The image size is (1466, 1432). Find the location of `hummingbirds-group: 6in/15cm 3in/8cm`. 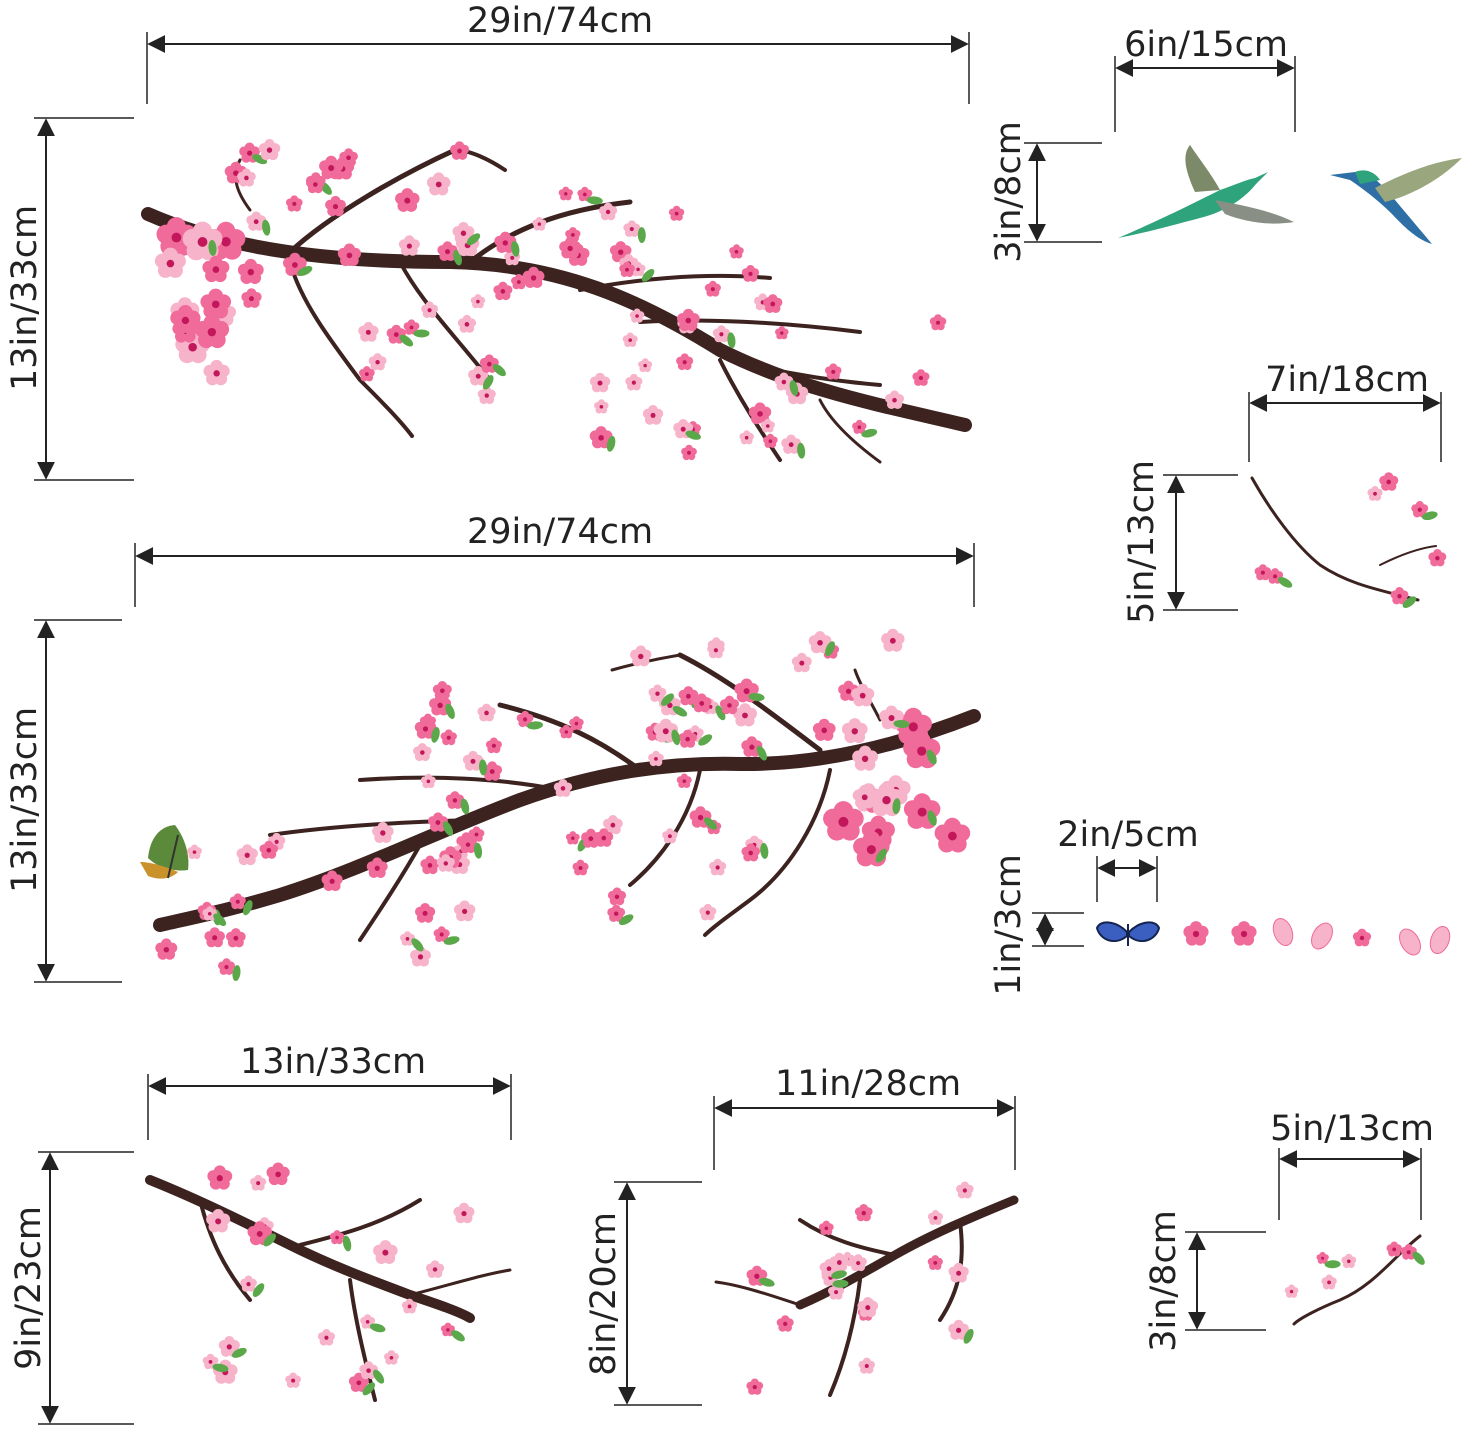

hummingbirds-group: 6in/15cm 3in/8cm is located at coordinates (1225, 144).